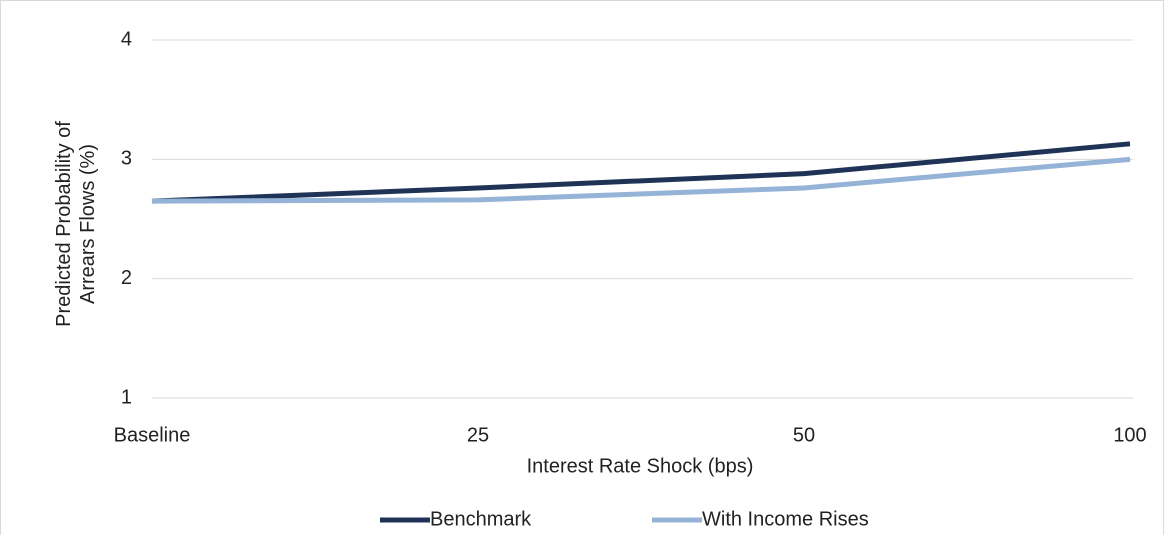 This screenshot has height=535, width=1165. I want to click on x-tick-label: 25, so click(478, 435).